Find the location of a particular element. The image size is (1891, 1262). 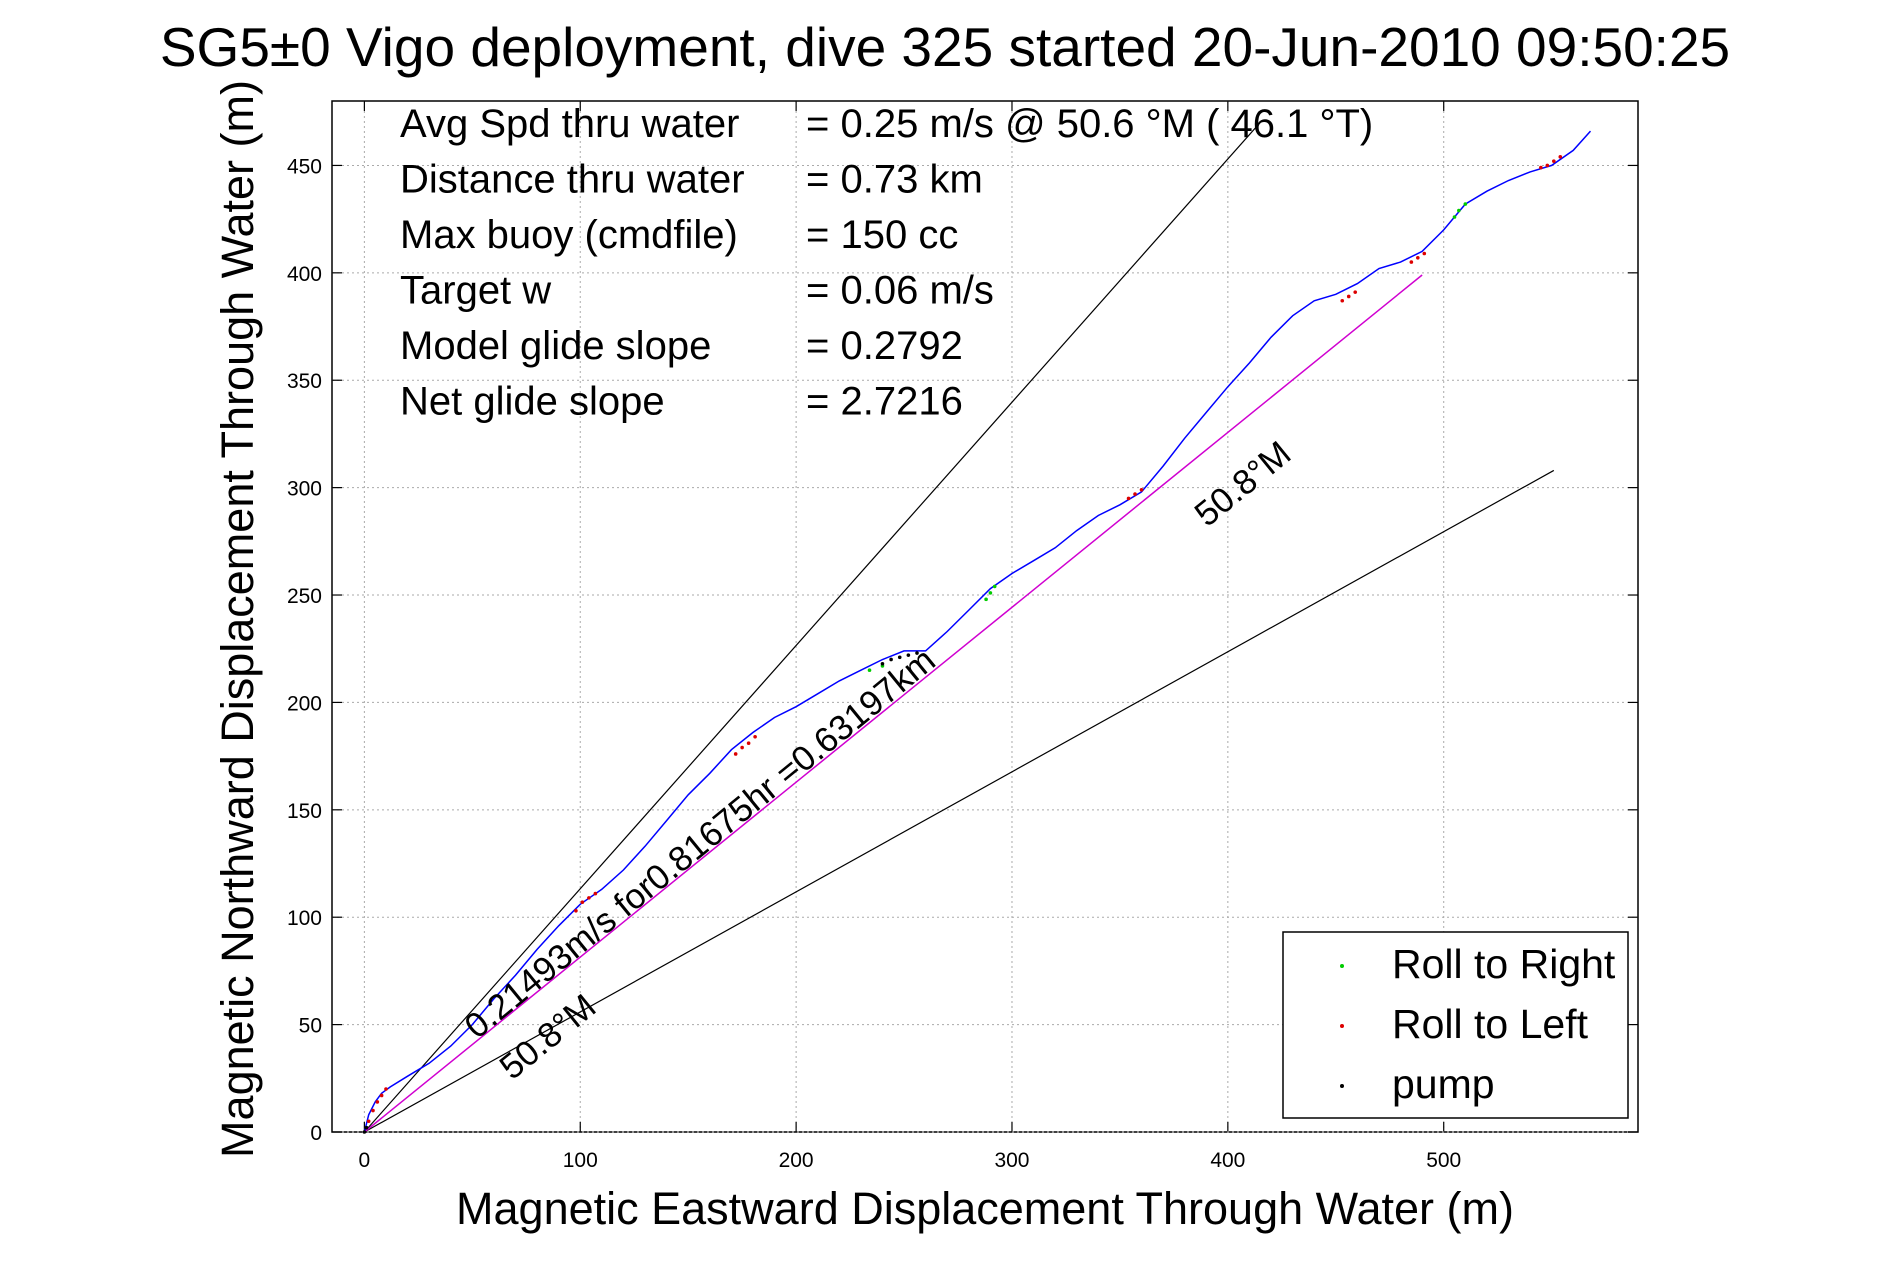

y-tick-label: 350 is located at coordinates (304, 381).